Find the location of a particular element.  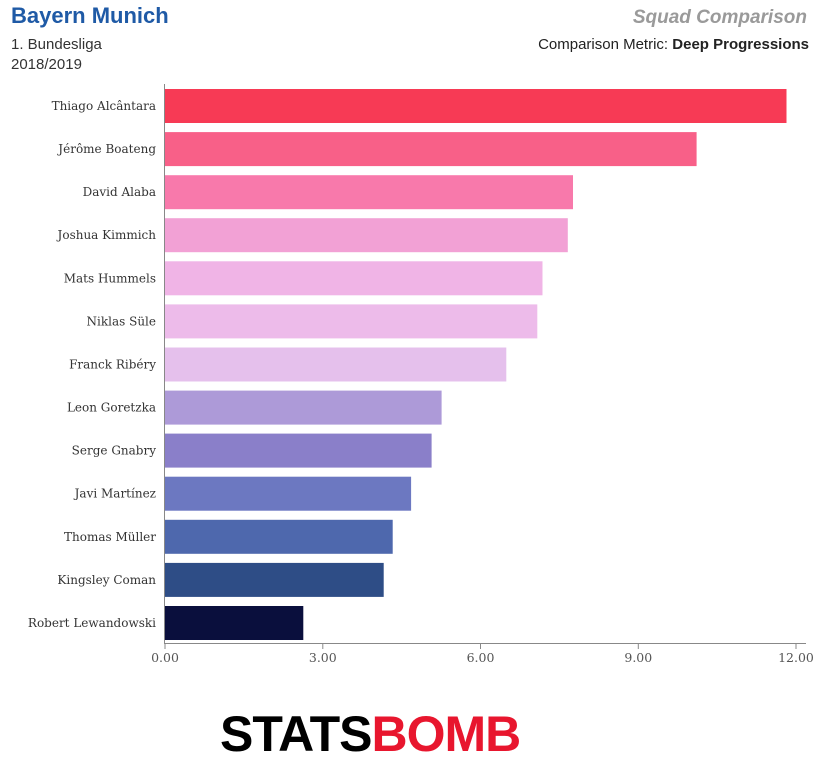

y-tick-label: Thomas Müller is located at coordinates (110, 537).